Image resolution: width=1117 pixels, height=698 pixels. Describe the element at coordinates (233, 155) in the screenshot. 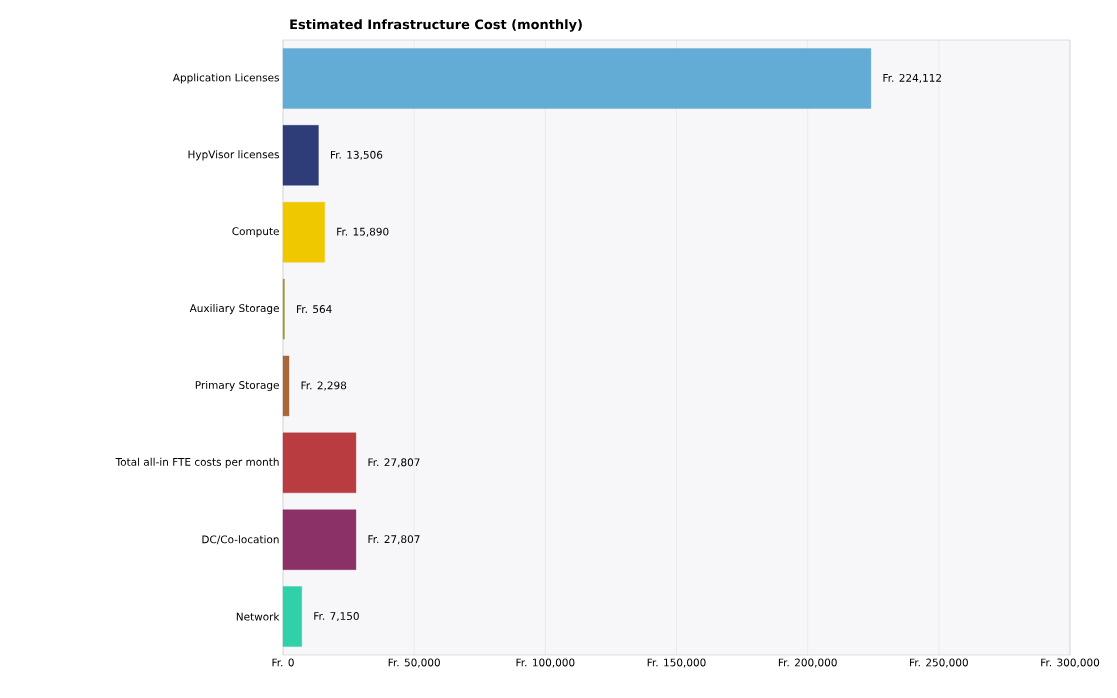

I see `y-tick-label: HypVisor licenses` at that location.